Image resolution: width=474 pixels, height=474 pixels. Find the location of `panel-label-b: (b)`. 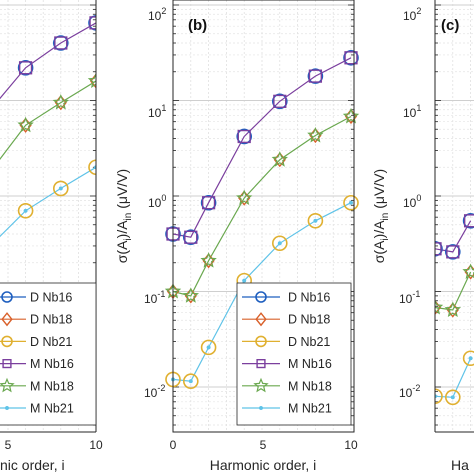

panel-label-b: (b) is located at coordinates (197, 25).